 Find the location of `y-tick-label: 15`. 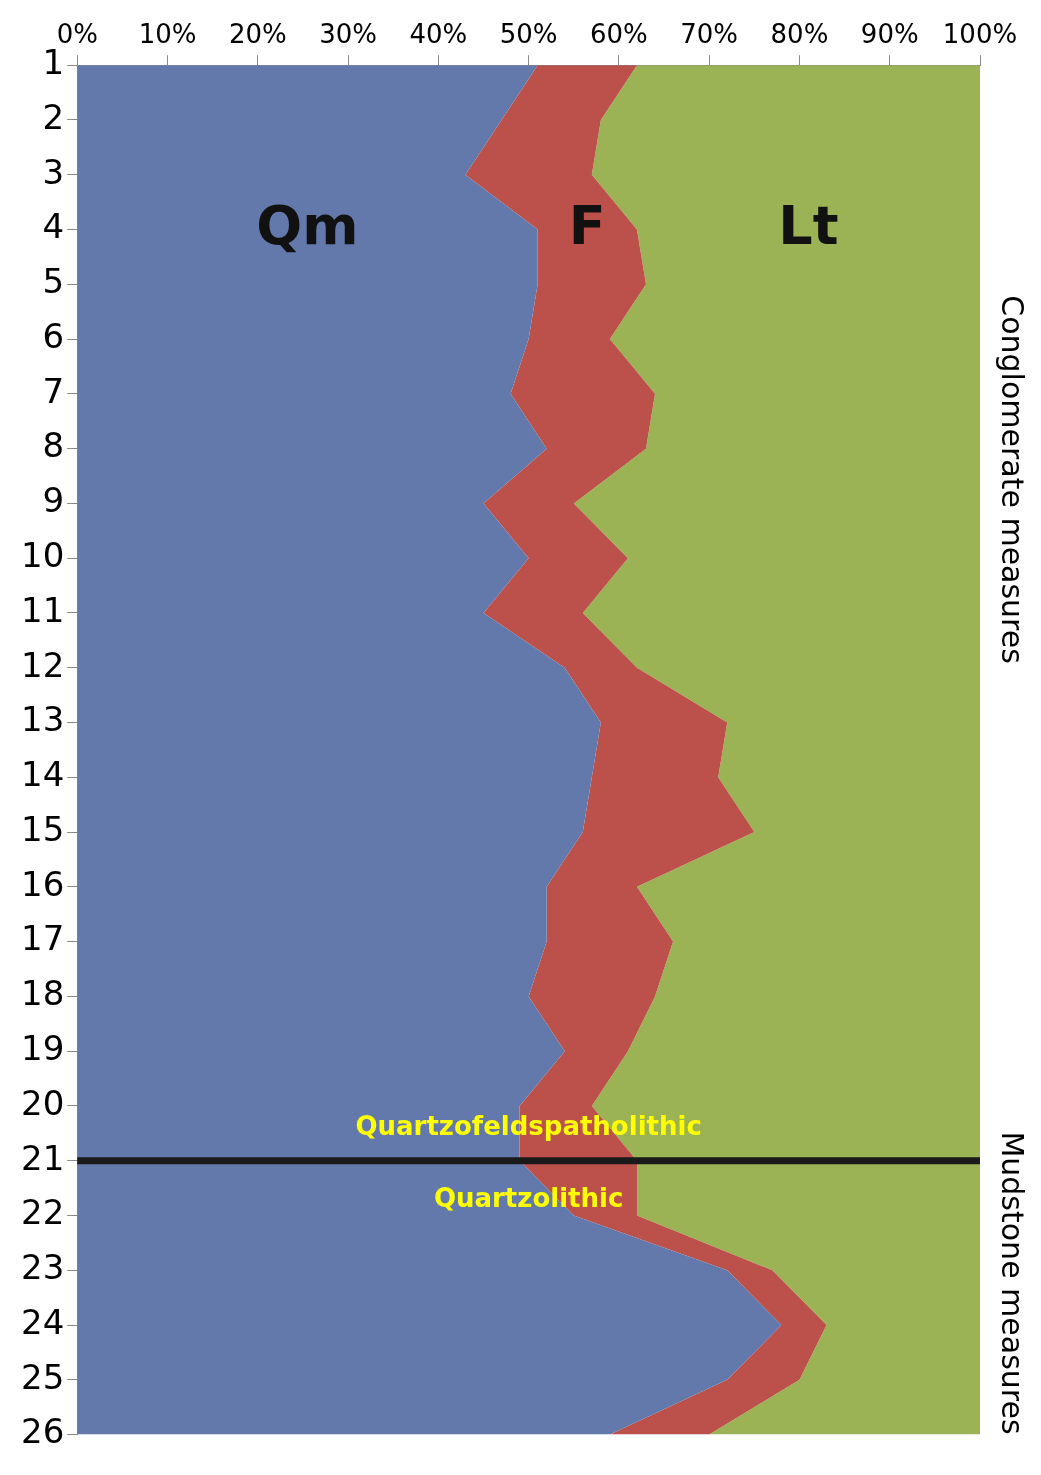

y-tick-label: 15 is located at coordinates (43, 828).